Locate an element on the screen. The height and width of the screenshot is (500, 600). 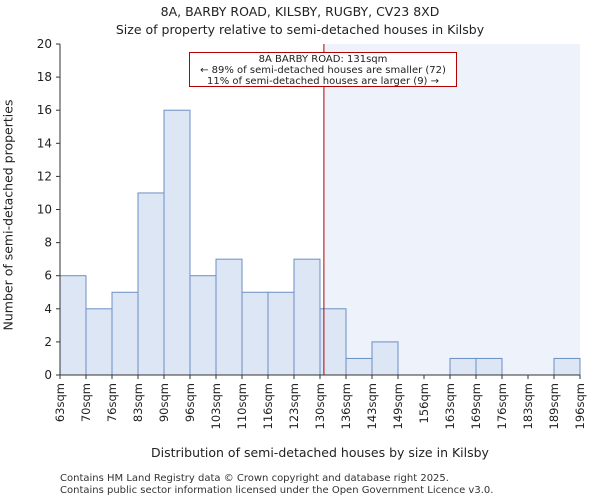
y-axis-label: Number of semi-detached properties is located at coordinates (8, 215).